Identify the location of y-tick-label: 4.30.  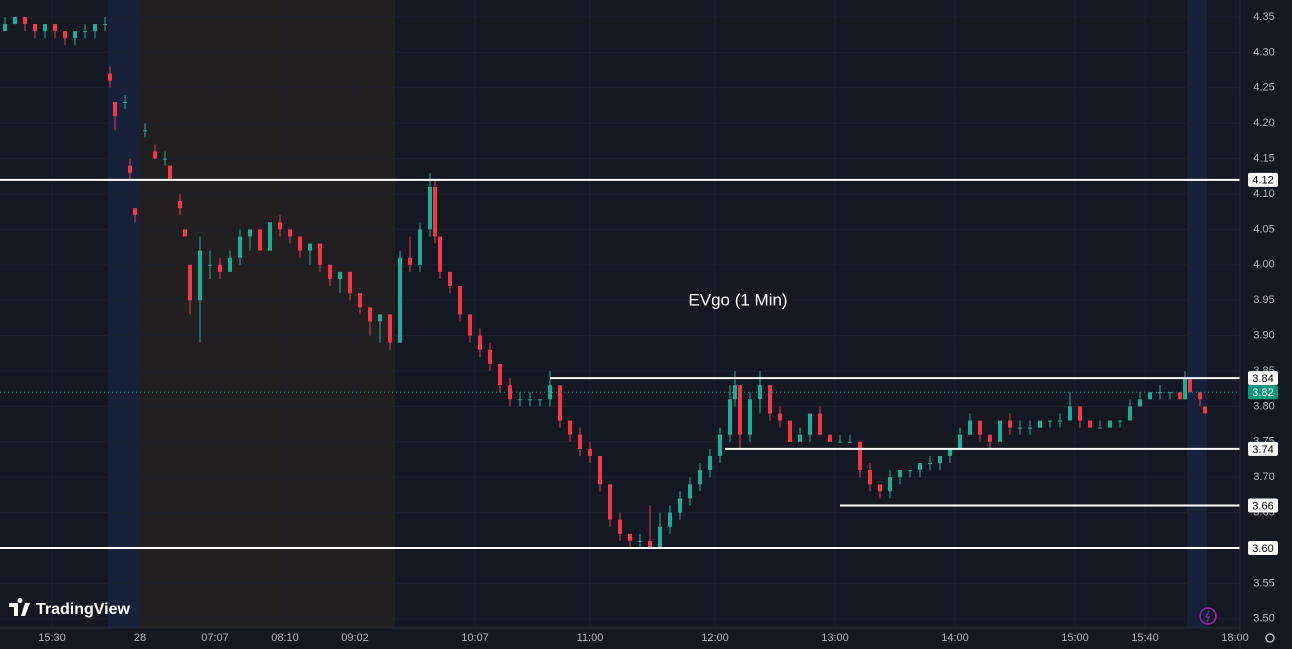
(1263, 52).